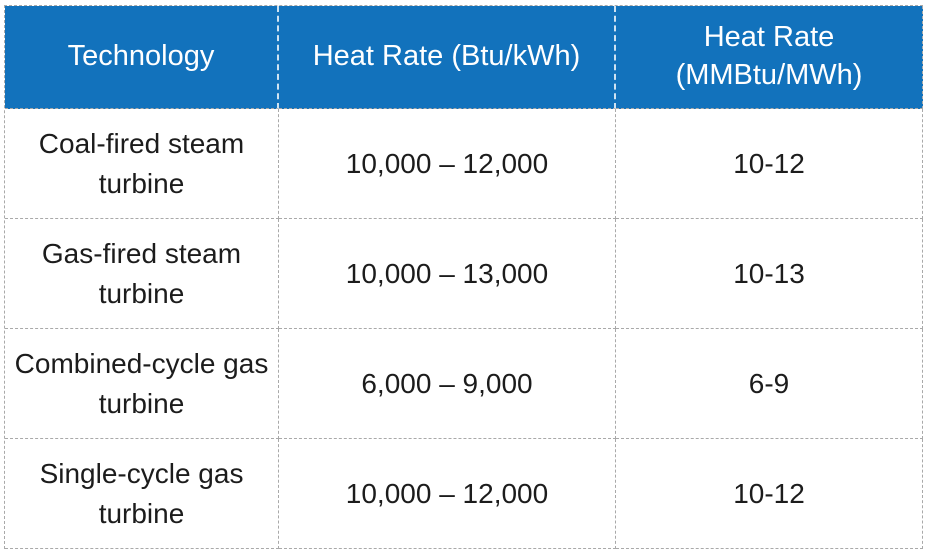 The width and height of the screenshot is (926, 553). What do you see at coordinates (769, 384) in the screenshot?
I see `cell-heat-rate-mmbtu-mwh: 6-9` at bounding box center [769, 384].